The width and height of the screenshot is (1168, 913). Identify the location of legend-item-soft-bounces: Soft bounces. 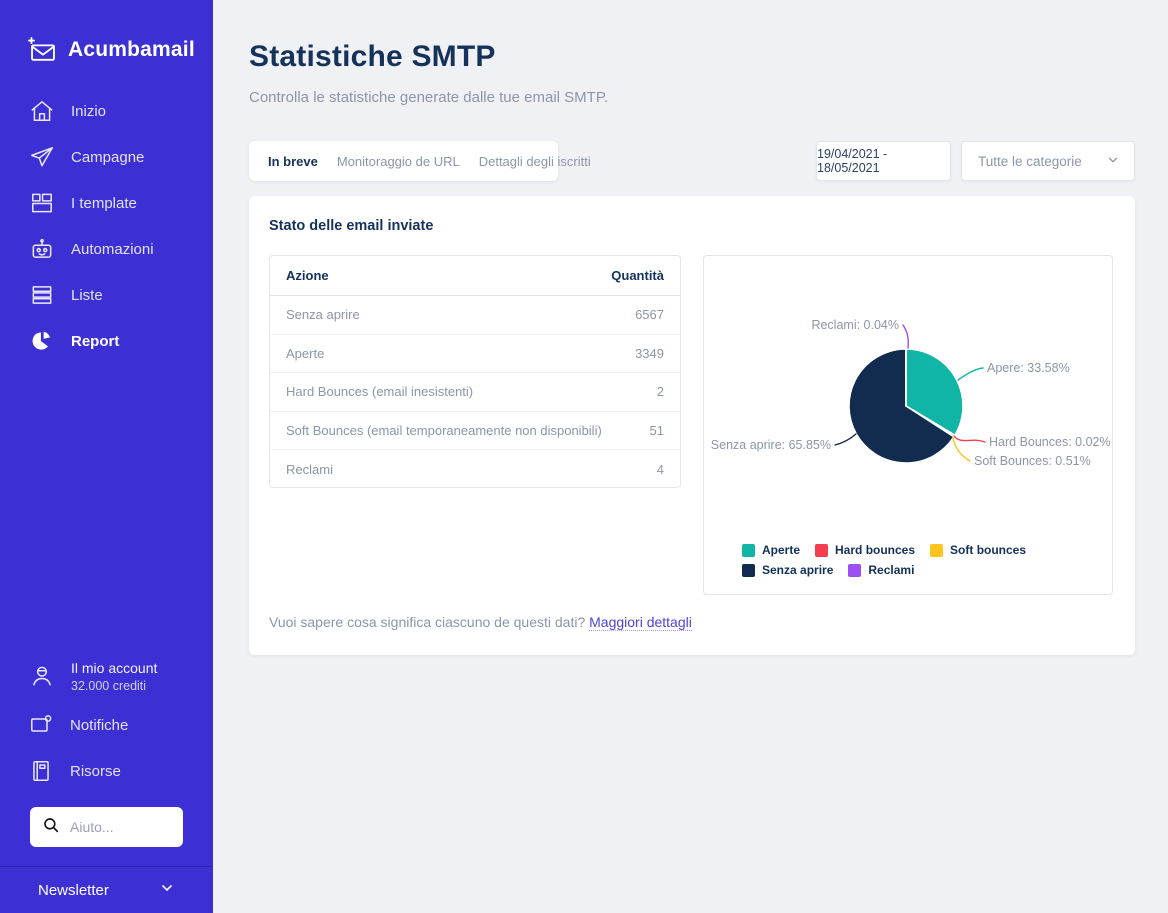
(978, 550).